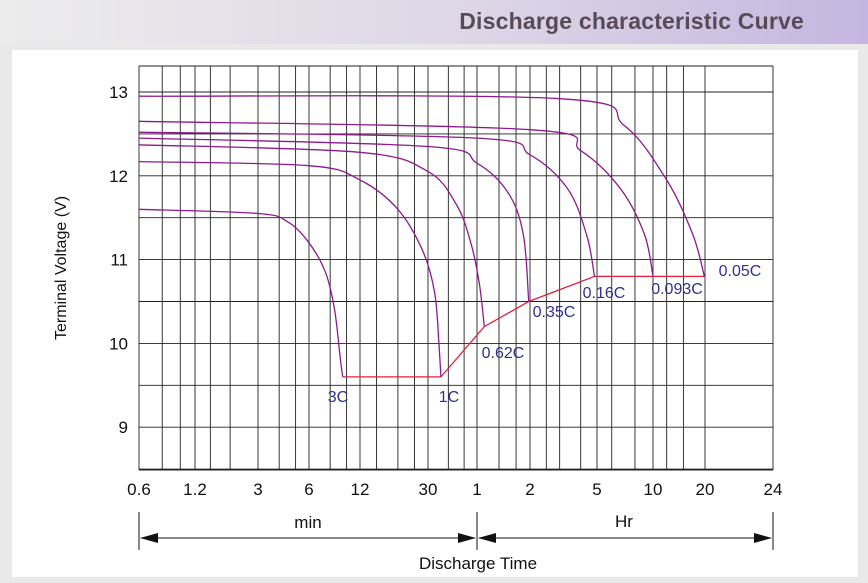 The image size is (868, 583). I want to click on min-arrow-left, so click(149, 538).